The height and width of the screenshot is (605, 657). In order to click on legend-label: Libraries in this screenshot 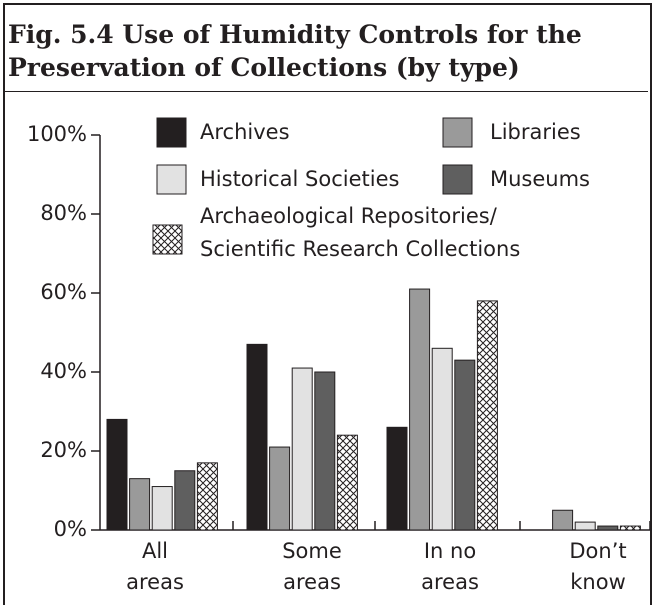, I will do `click(535, 132)`.